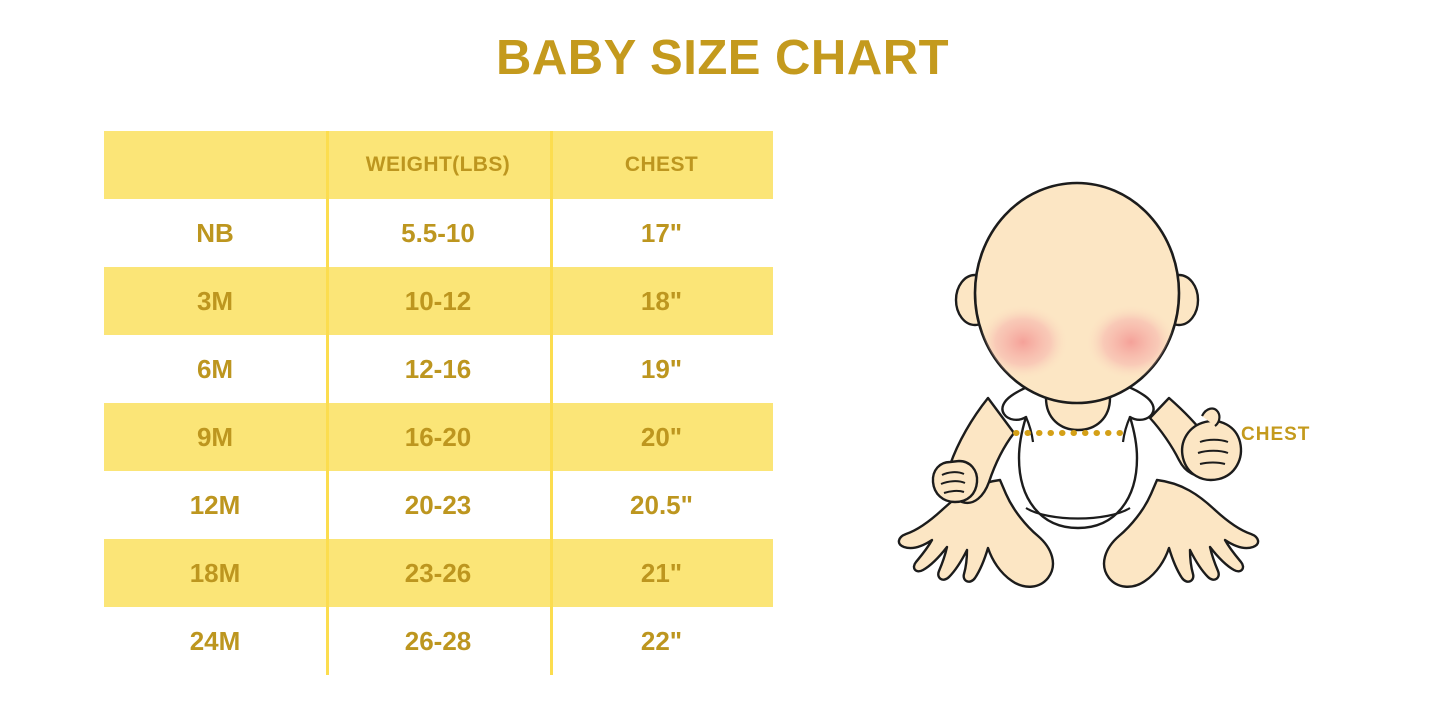 The image size is (1445, 723). I want to click on table-row: 24M 26-28 22", so click(438, 641).